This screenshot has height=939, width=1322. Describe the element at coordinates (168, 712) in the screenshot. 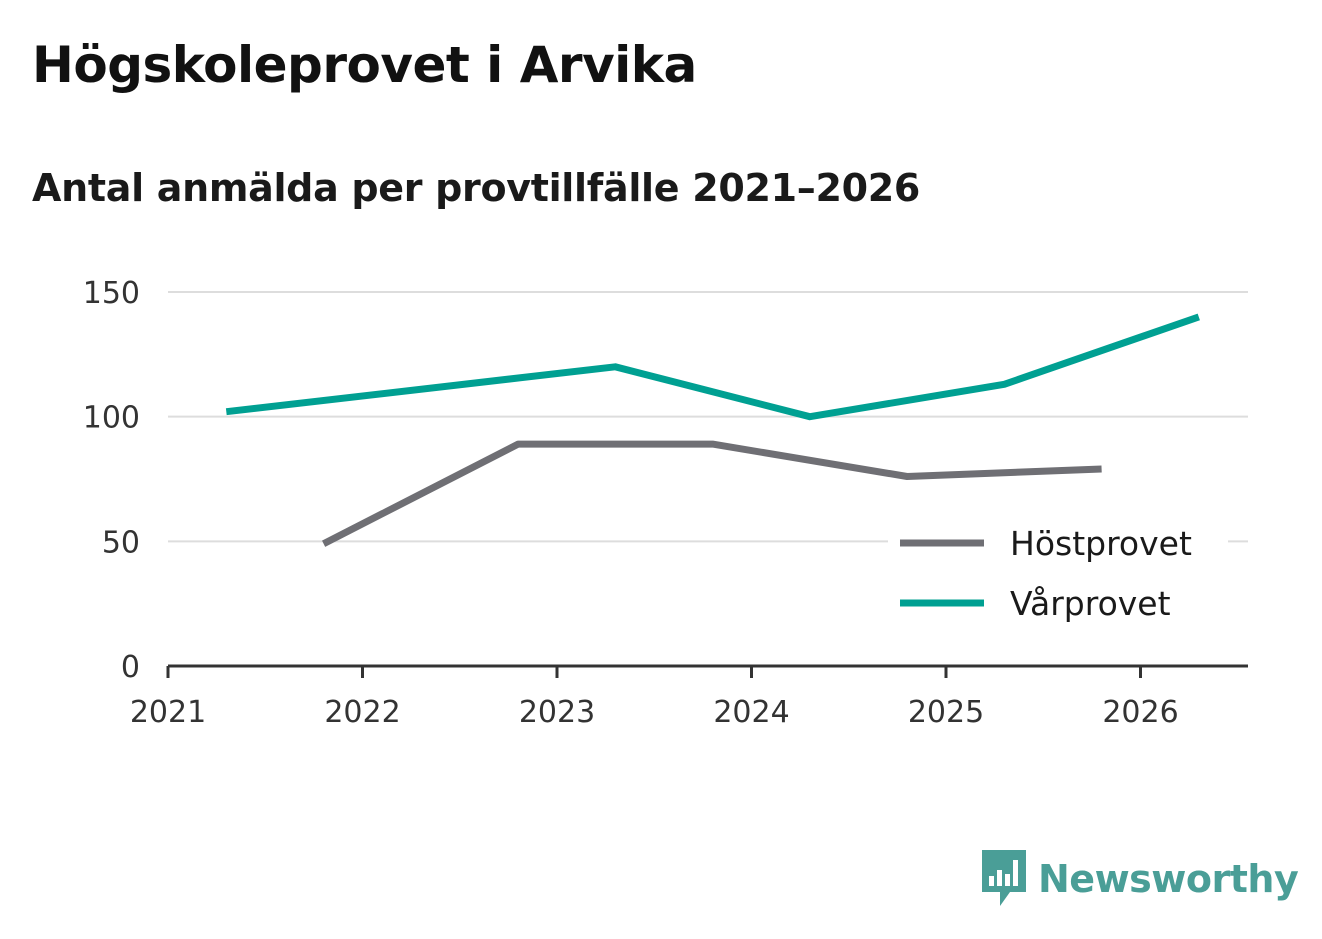

I see `x-tick-label: 2021` at that location.